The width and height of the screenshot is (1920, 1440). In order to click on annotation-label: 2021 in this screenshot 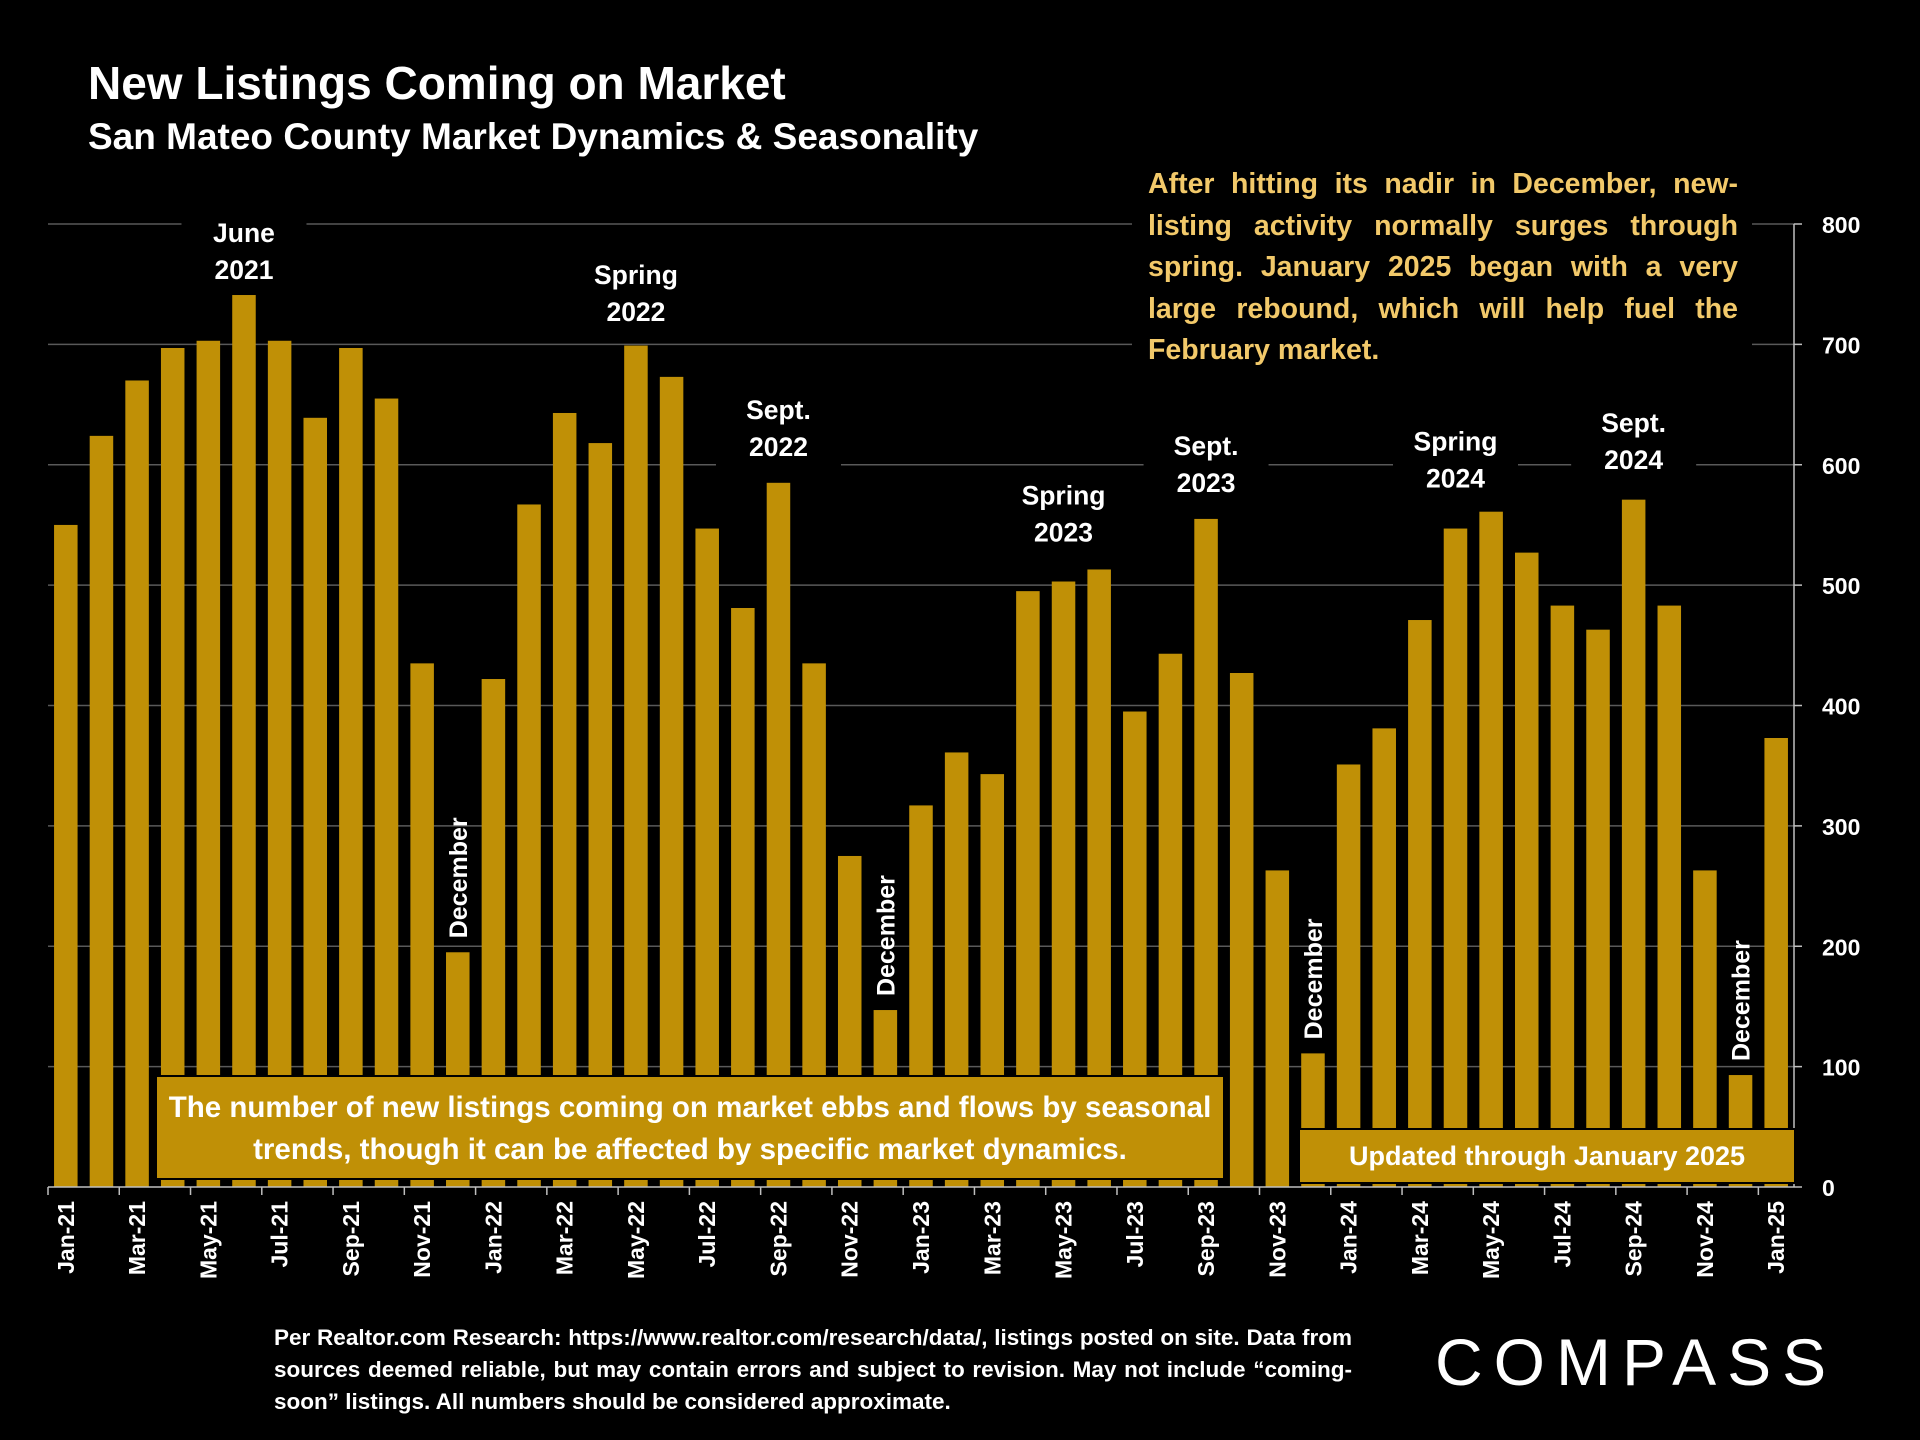, I will do `click(244, 270)`.